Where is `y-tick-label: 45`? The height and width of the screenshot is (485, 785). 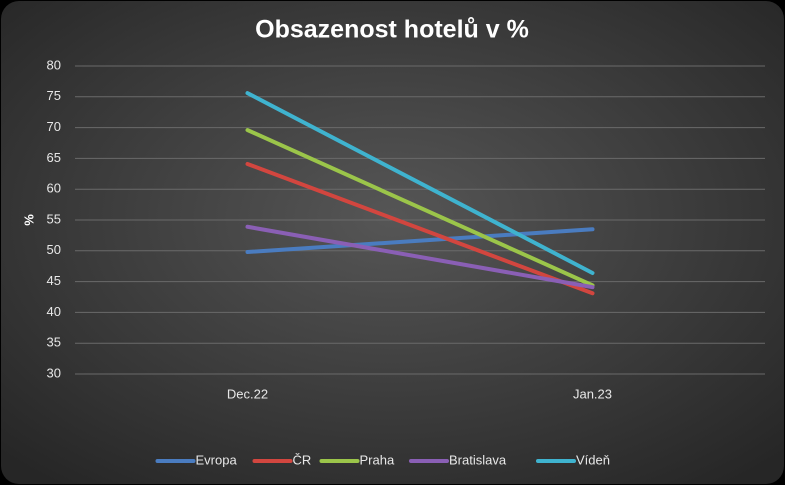
y-tick-label: 45 is located at coordinates (54, 280).